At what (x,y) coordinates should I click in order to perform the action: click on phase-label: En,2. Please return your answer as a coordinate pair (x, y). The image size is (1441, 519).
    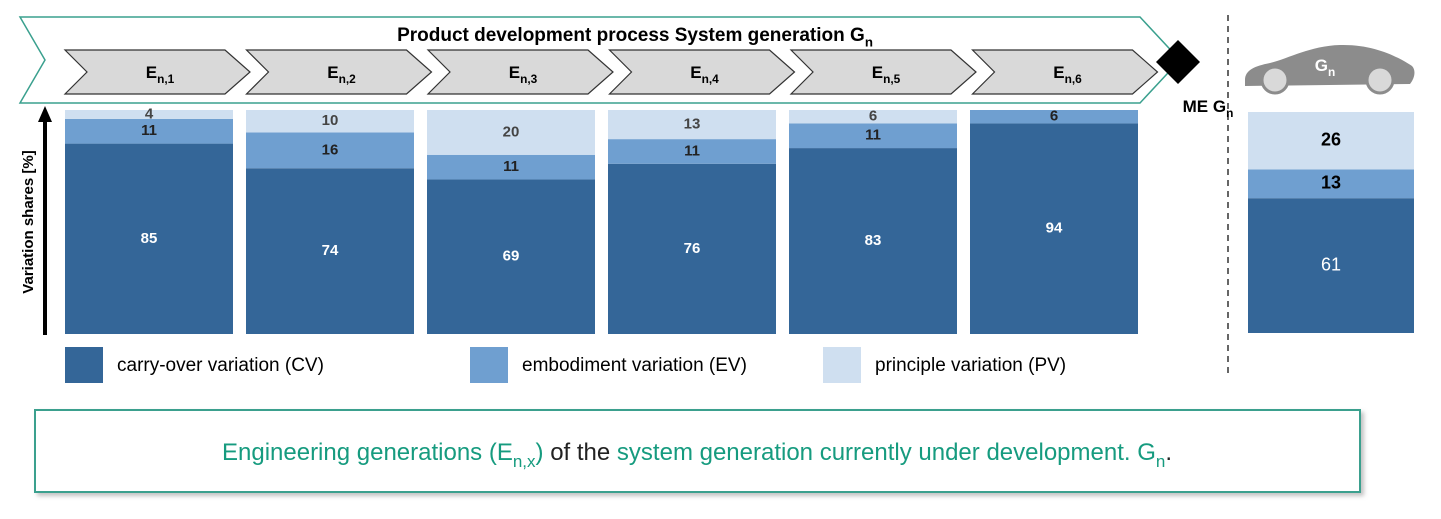
    Looking at the image, I should click on (341, 74).